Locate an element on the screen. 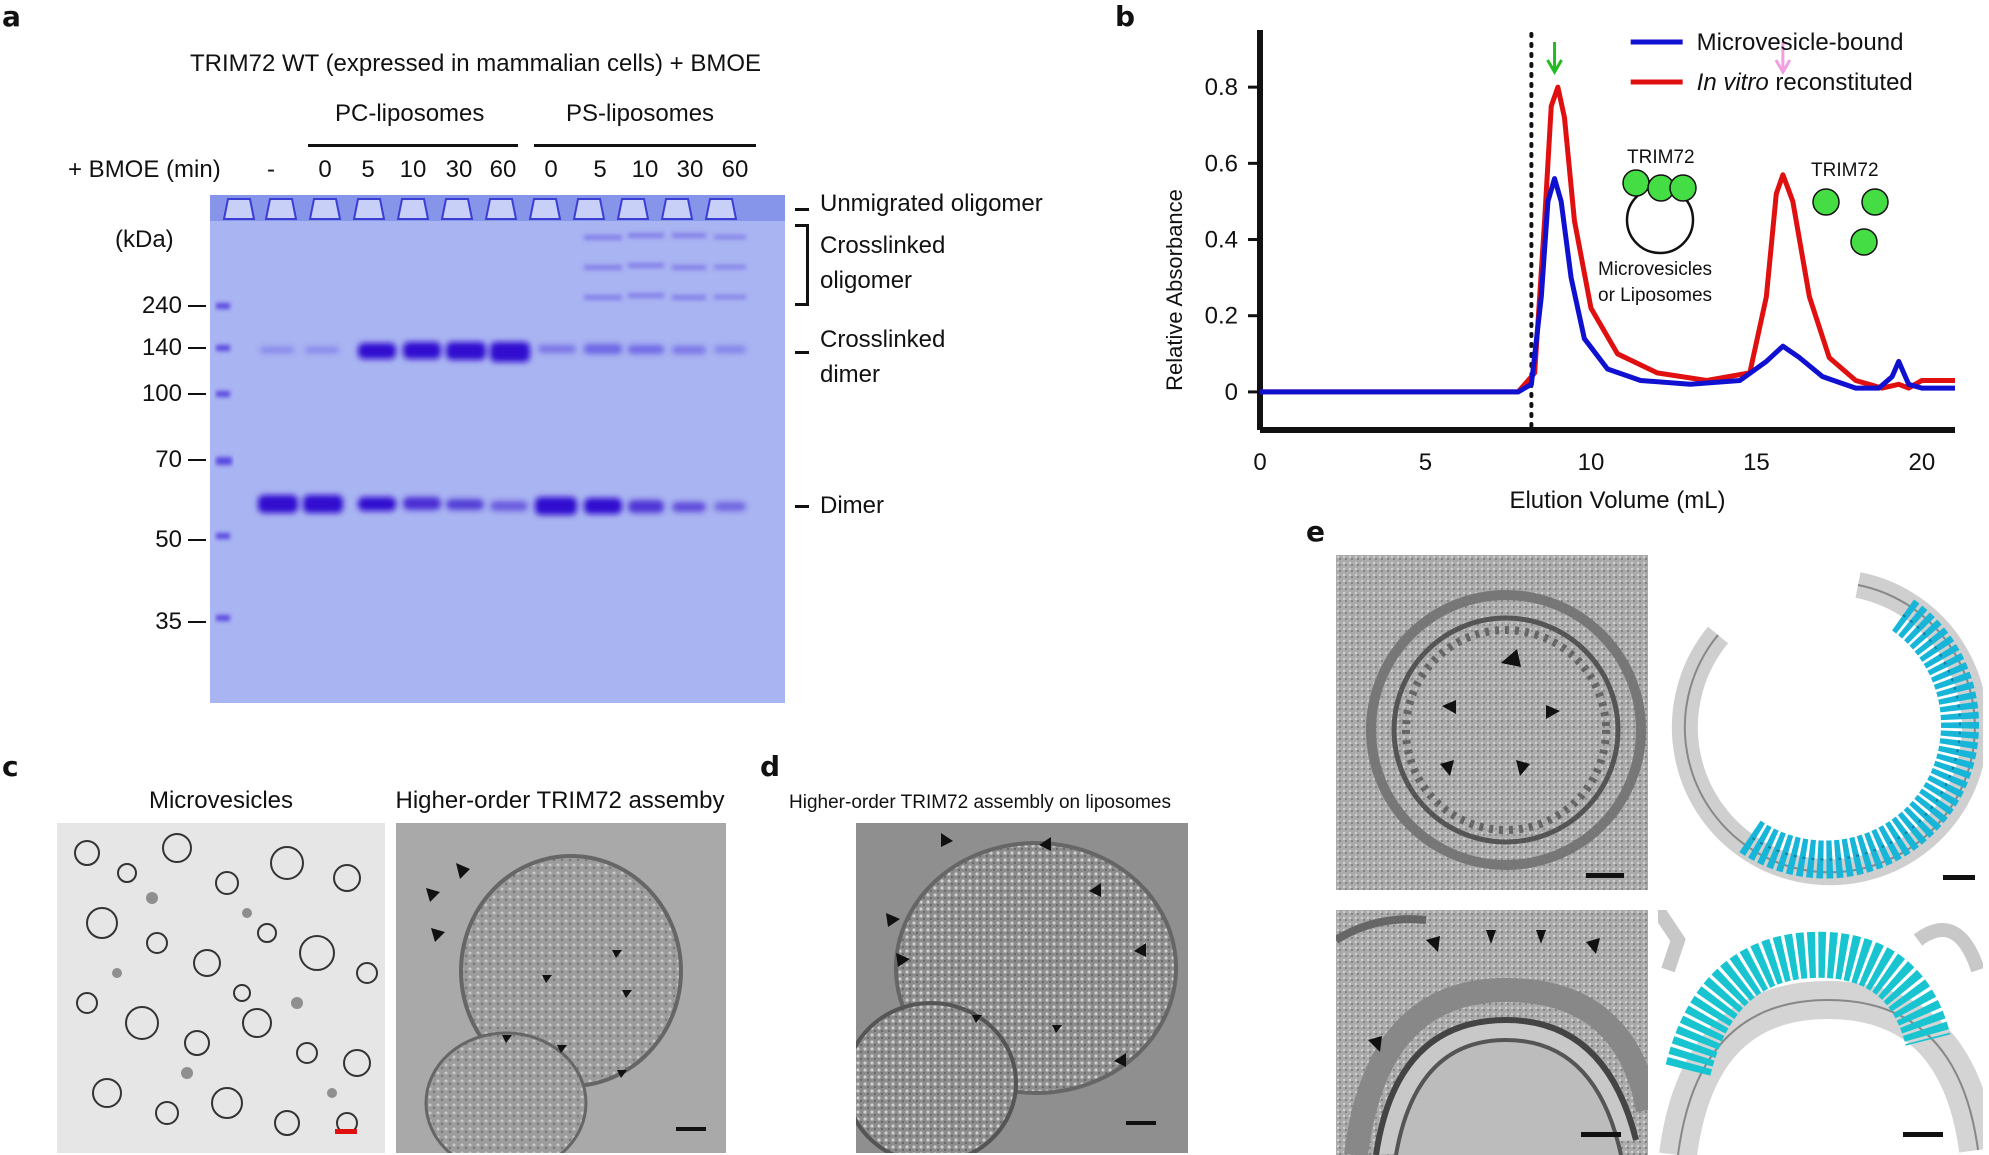 The height and width of the screenshot is (1155, 1989). dimer-label: Dimer is located at coordinates (852, 505).